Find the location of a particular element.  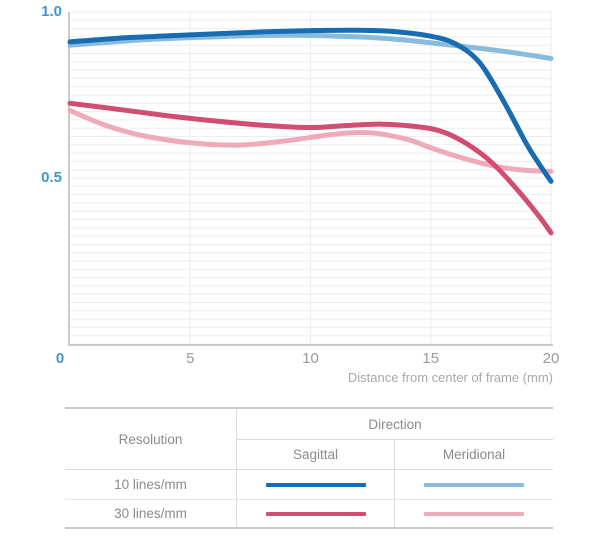

legend-row-30-meridional-cell is located at coordinates (474, 513).